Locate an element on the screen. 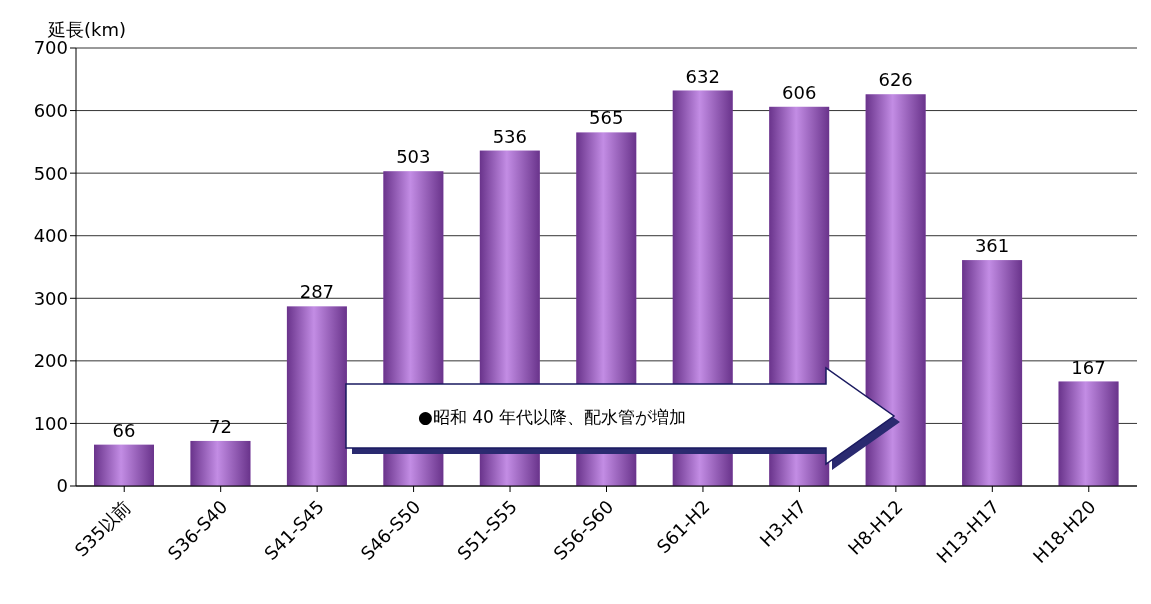 The height and width of the screenshot is (604, 1151). data-label: 66 is located at coordinates (124, 430).